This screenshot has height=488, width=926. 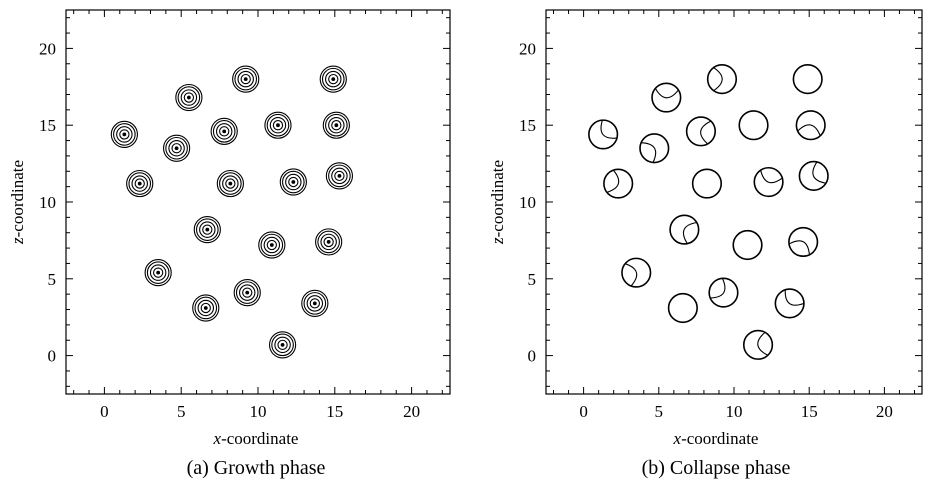 I want to click on y-axis-label-symbol: z, so click(x=497, y=241).